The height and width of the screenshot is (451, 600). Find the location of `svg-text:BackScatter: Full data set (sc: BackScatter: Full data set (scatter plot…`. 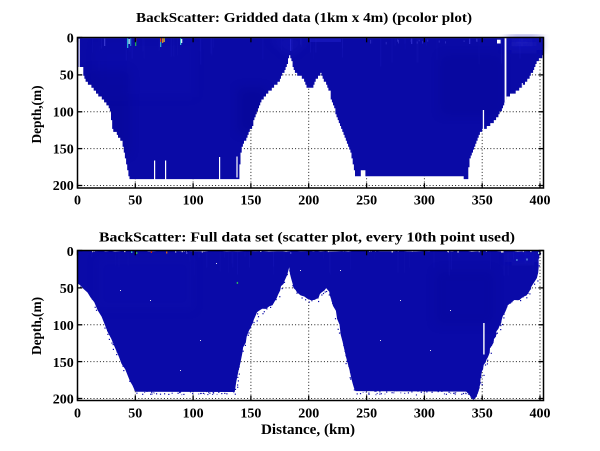

svg-text:BackScatter: Full data set (sc: BackScatter: Full data set (scatter plot… is located at coordinates (307, 237).